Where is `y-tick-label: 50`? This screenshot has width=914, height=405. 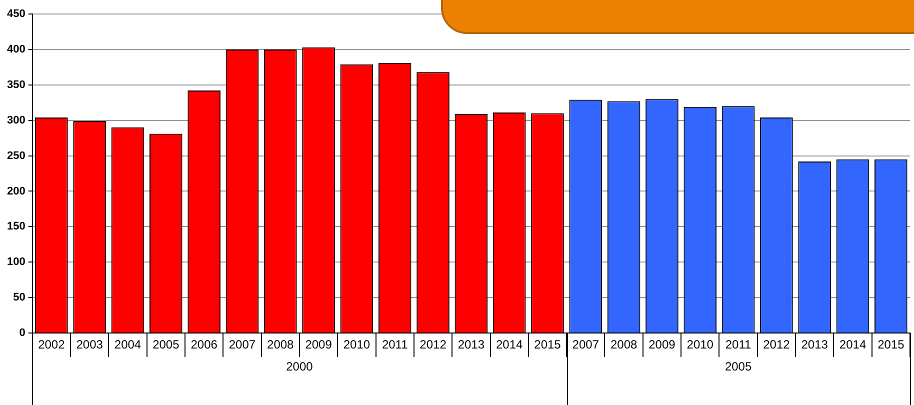
y-tick-label: 50 is located at coordinates (19, 298).